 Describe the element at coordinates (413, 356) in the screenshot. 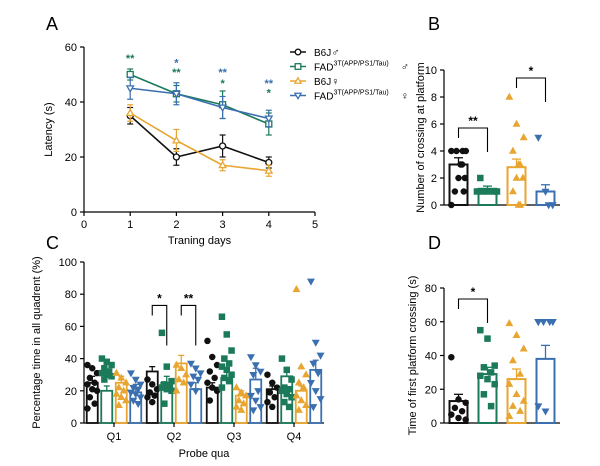

I see `y-axis-title: Time of first platform crossing (s)` at that location.